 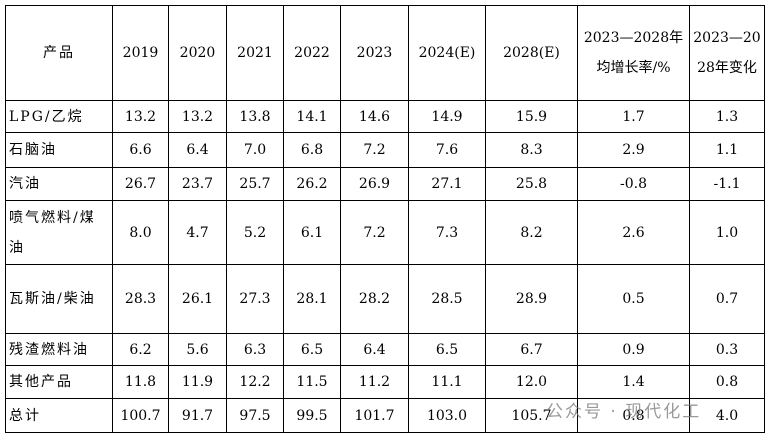 I want to click on table-row: 总计 100.7 91.7 97.5 99.5 101.7 103.0 105.7 0.8 4.0, so click(x=385, y=415).